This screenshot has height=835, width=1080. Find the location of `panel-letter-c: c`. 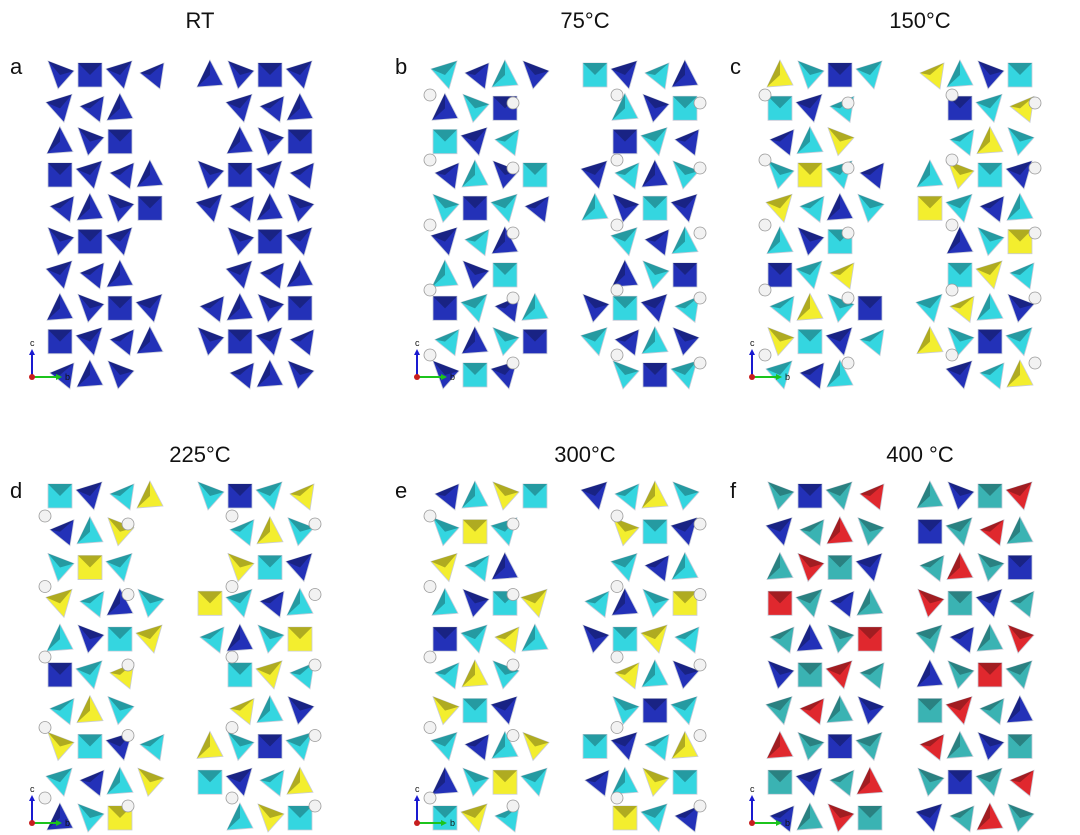

panel-letter-c: c is located at coordinates (735, 66).